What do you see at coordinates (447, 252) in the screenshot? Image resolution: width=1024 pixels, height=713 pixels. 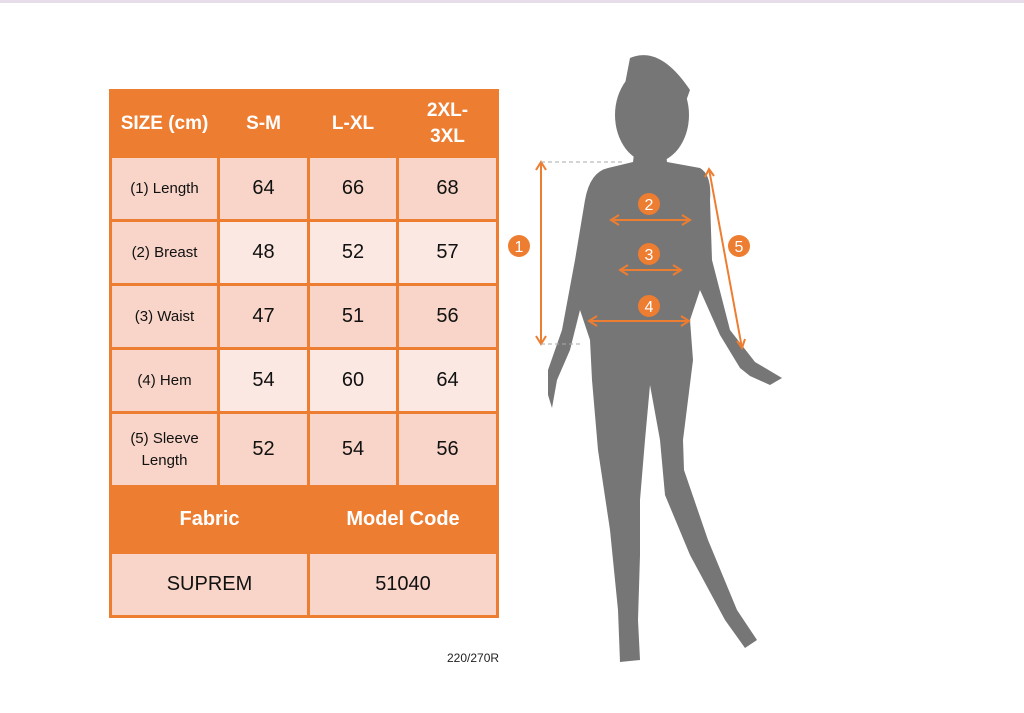 I see `cell: 57` at bounding box center [447, 252].